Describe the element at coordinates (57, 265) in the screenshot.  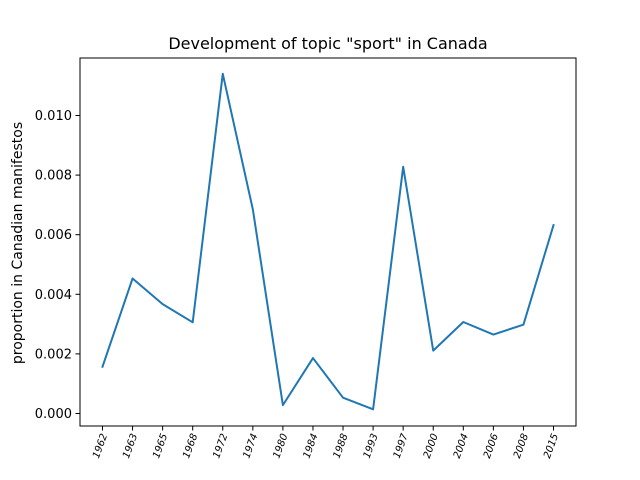
I see `y-axis: 0.000 0.002 0.004 0.006 0.008 0.010` at that location.